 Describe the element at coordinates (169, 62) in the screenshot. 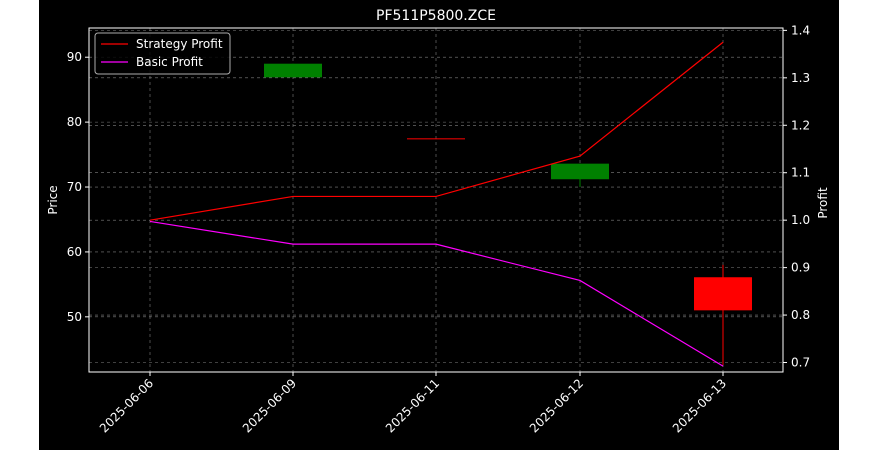

I see `legend-label-basic-profit: Basic Profit` at that location.